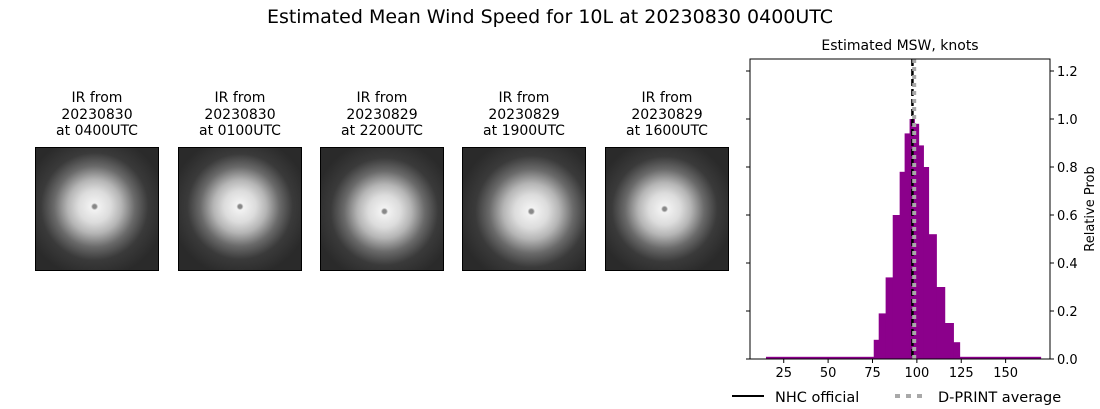 The image size is (1100, 409). Describe the element at coordinates (667, 131) in the screenshot. I see `caption-line: at 1600UTC` at that location.